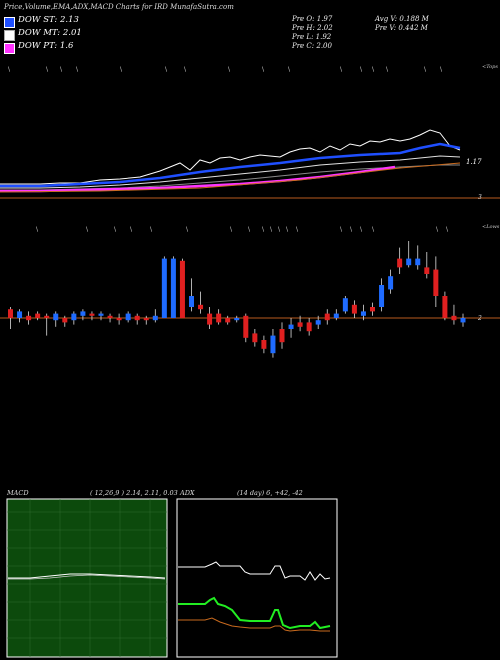  Describe the element at coordinates (254, 624) in the screenshot. I see `adx-minus-line` at that location.